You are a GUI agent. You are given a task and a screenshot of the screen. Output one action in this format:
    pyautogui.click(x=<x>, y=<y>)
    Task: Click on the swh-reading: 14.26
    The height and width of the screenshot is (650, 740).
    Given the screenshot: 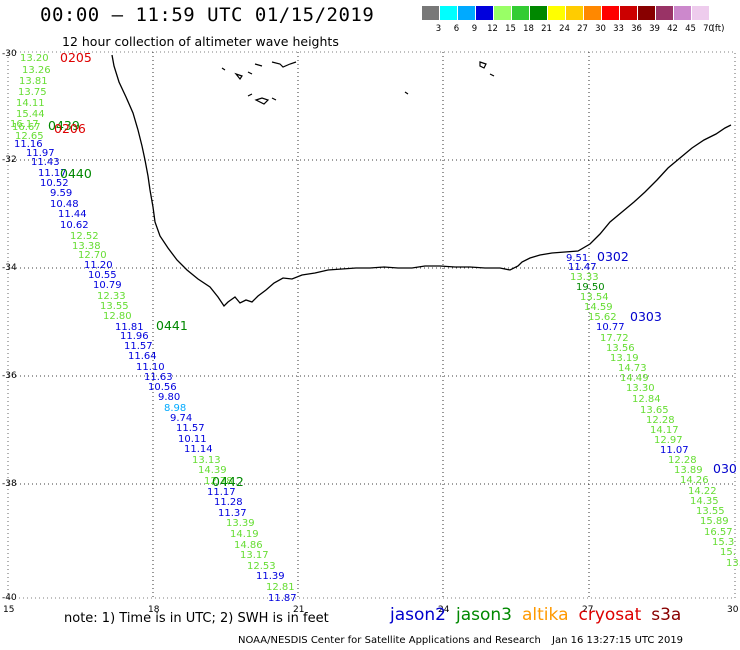 What is the action you would take?
    pyautogui.click(x=694, y=480)
    